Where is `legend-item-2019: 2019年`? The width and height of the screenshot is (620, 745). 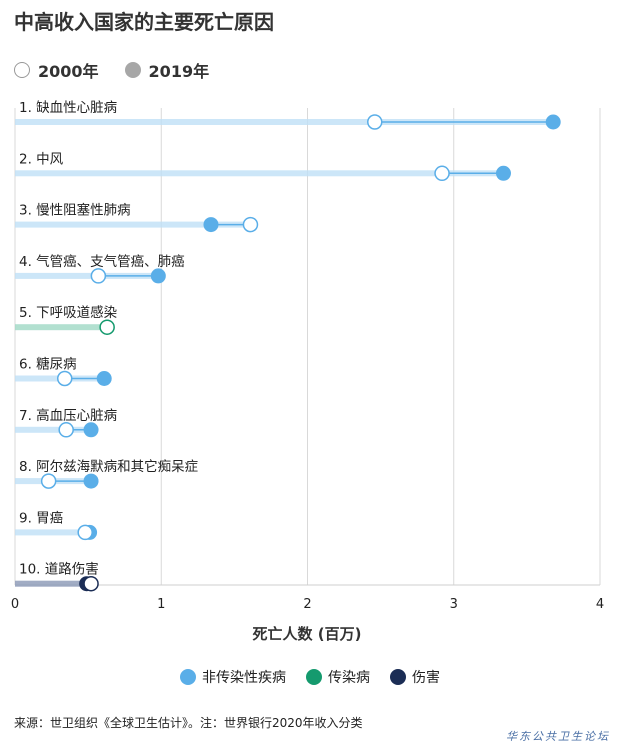
legend-item-2019: 2019年 is located at coordinates (167, 70).